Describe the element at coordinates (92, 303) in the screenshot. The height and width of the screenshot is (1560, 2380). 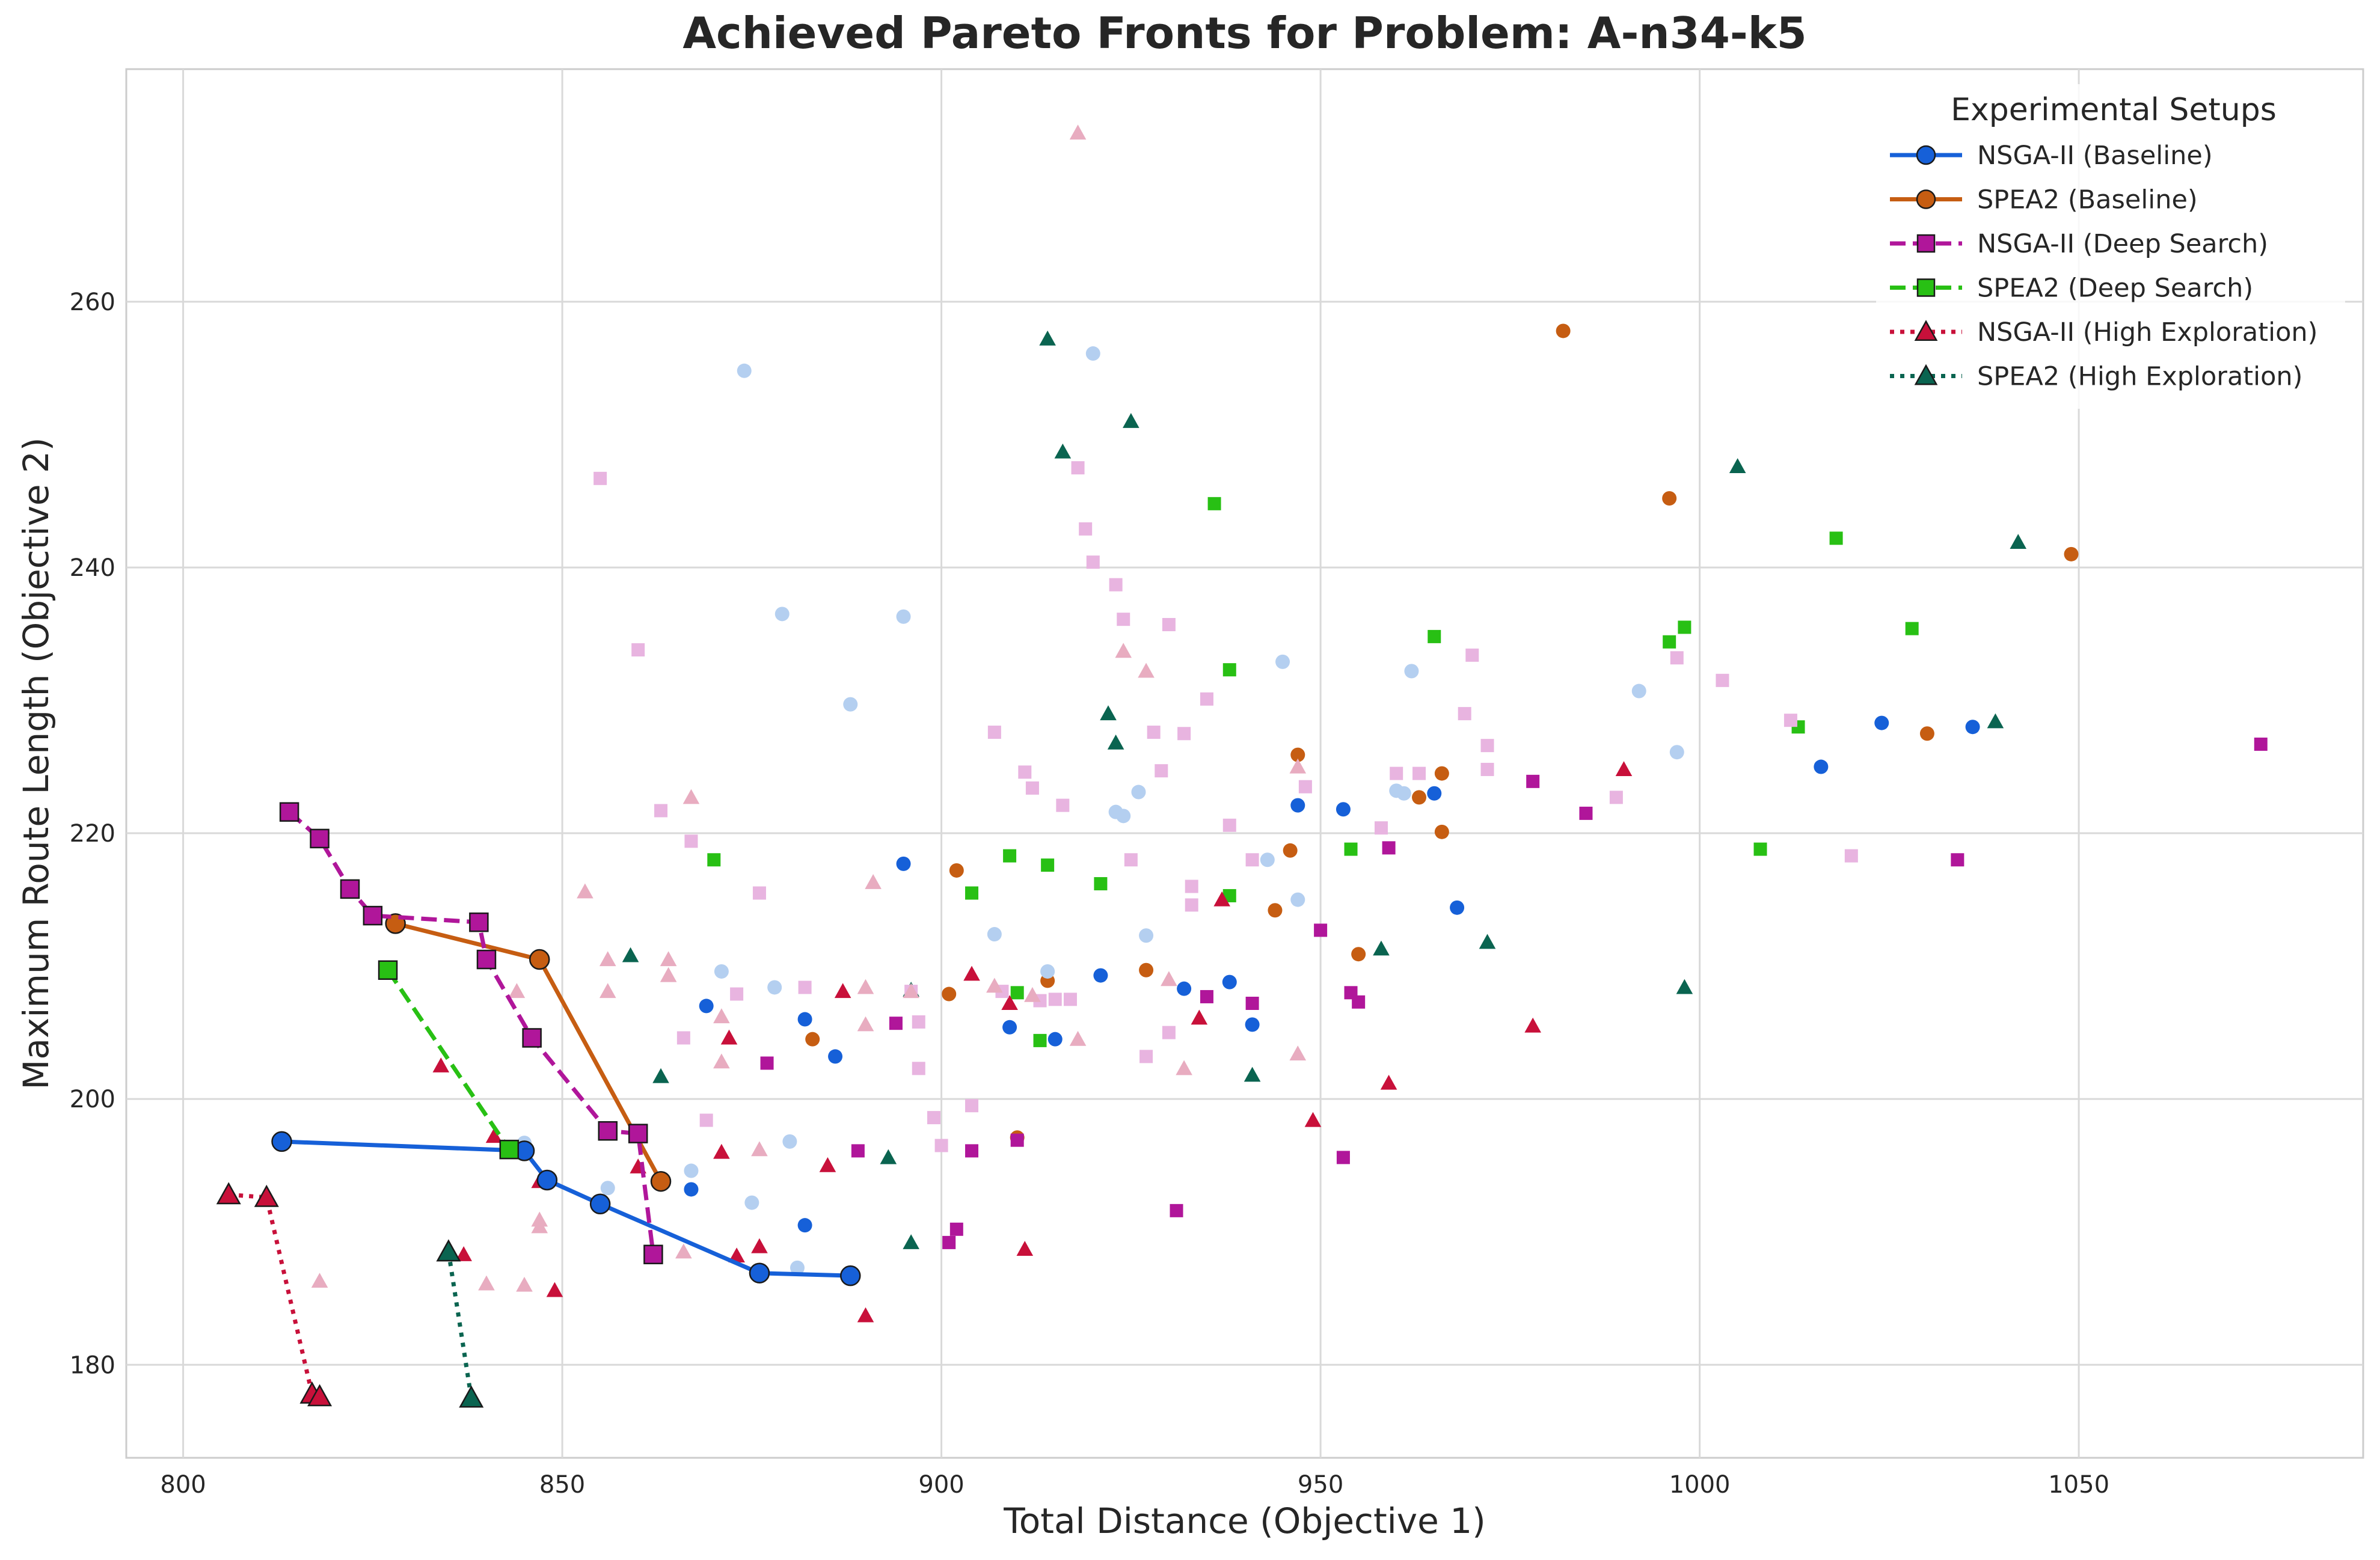
I see `y-tick-label: 260` at that location.